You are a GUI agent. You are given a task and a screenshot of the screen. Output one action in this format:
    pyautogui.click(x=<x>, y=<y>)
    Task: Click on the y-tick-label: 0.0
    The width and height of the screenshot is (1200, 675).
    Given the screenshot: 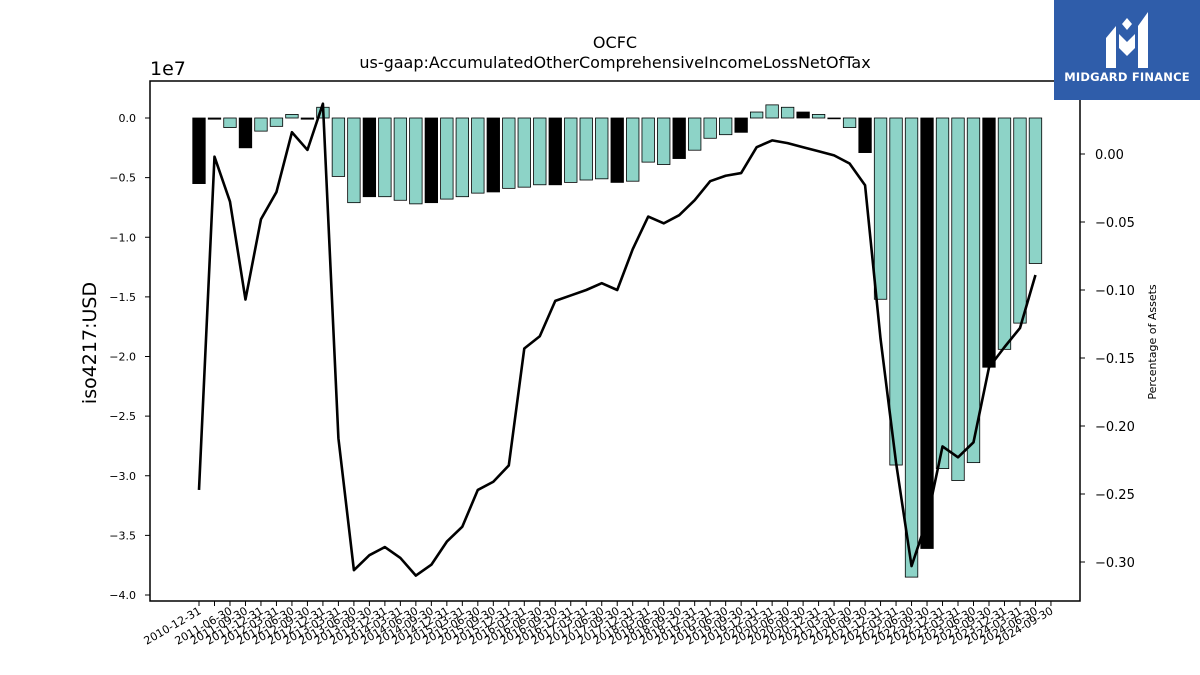 What is the action you would take?
    pyautogui.click(x=128, y=118)
    